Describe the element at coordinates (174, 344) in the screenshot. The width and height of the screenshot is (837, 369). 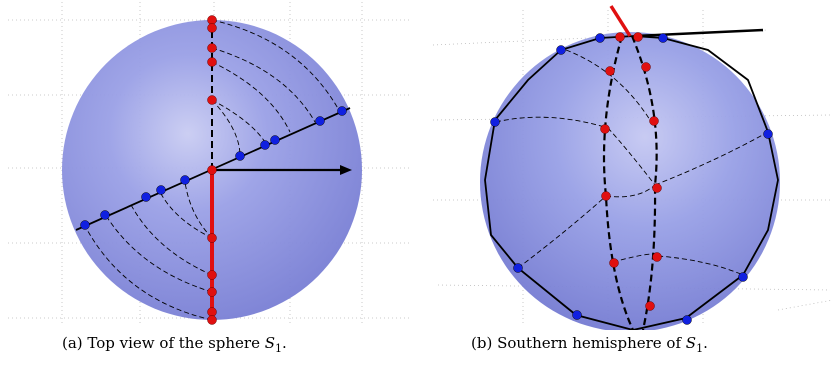
I see `caption-a: (a) Top view of the sphere S1.` at that location.